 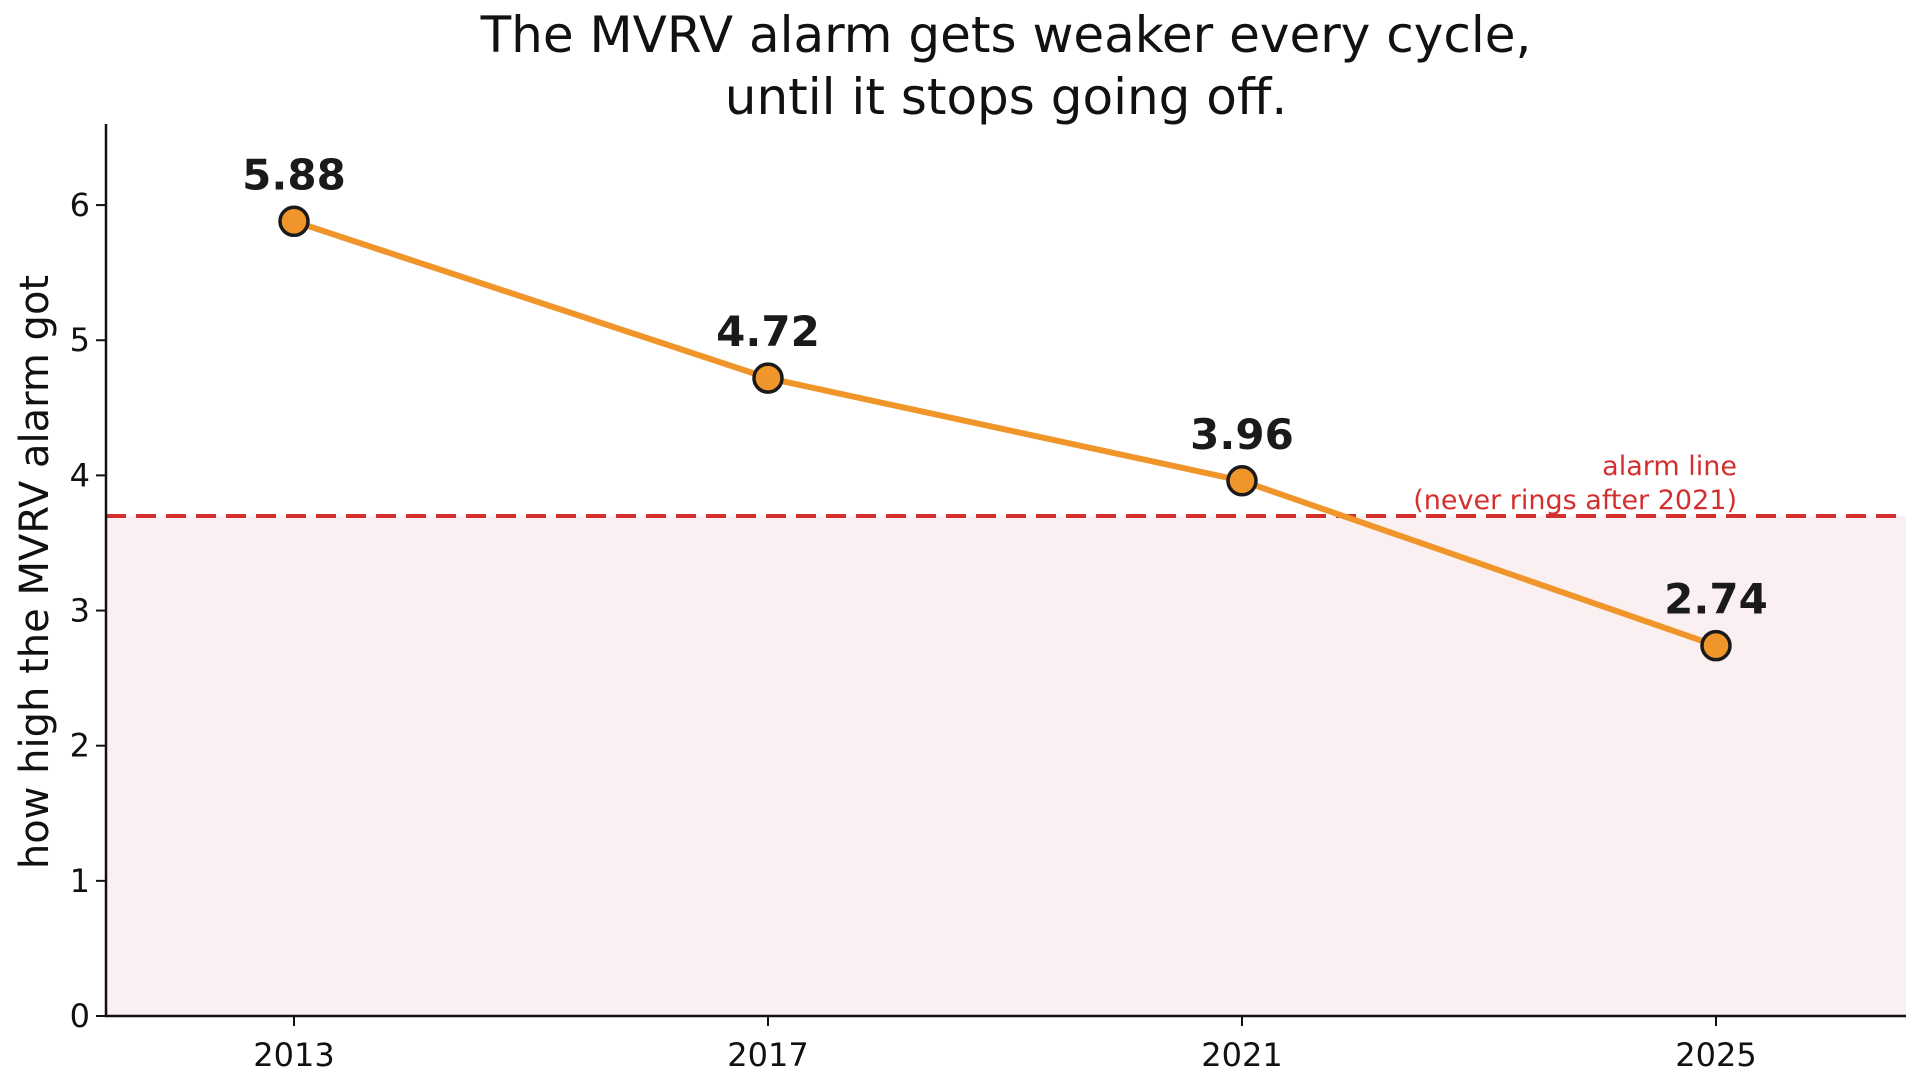 What do you see at coordinates (293, 1055) in the screenshot?
I see `x-tick-label: 2013` at bounding box center [293, 1055].